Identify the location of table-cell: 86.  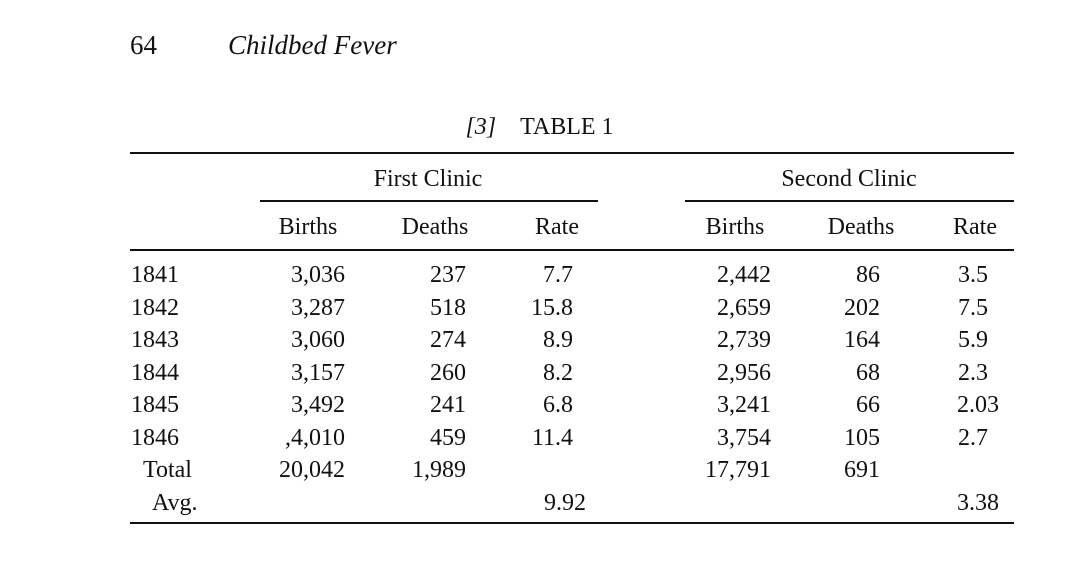
(868, 275).